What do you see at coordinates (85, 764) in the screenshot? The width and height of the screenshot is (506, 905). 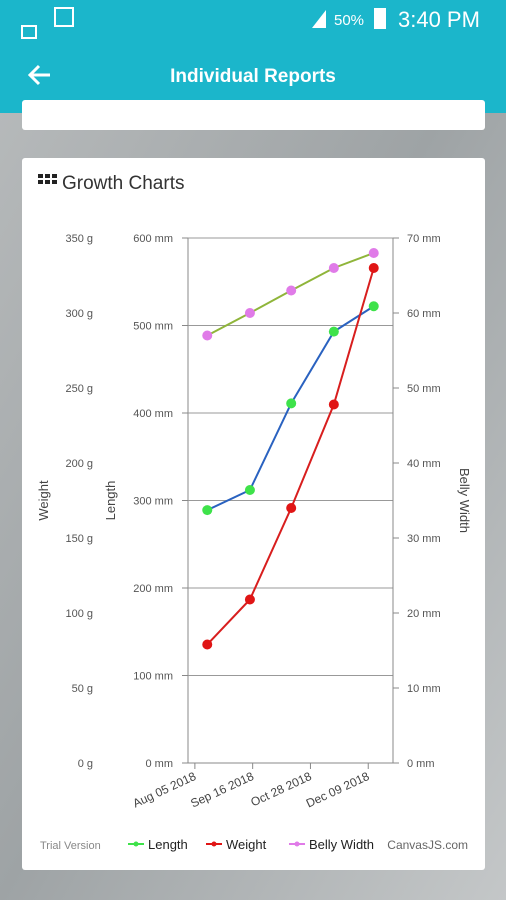 I see `y-tick-label: 0 g` at bounding box center [85, 764].